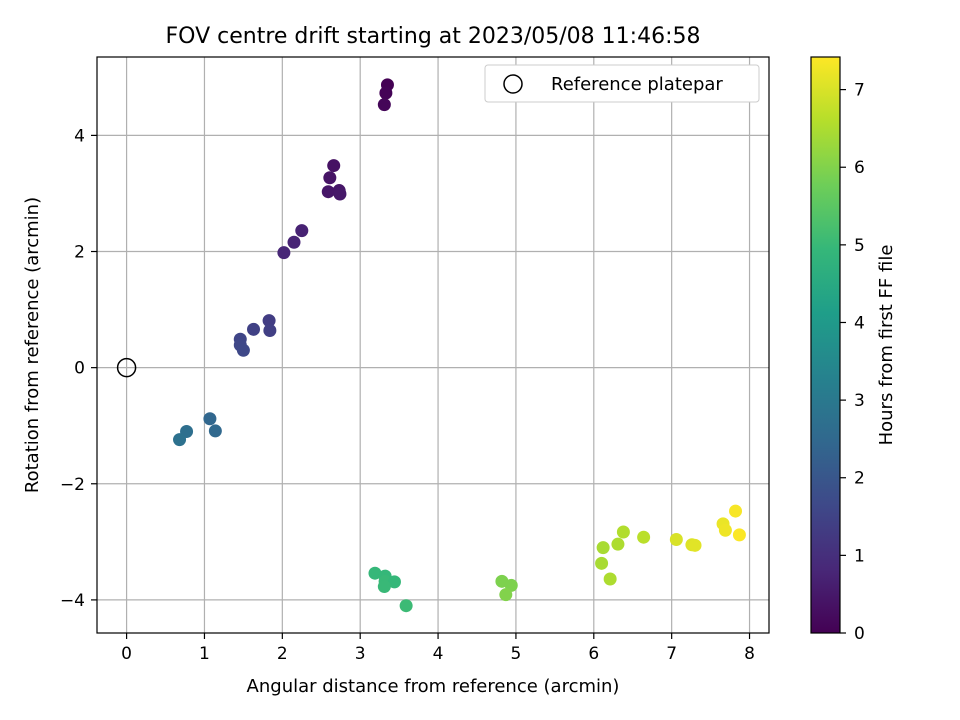 The width and height of the screenshot is (960, 720). I want to click on legend: Reference platepar, so click(622, 83).